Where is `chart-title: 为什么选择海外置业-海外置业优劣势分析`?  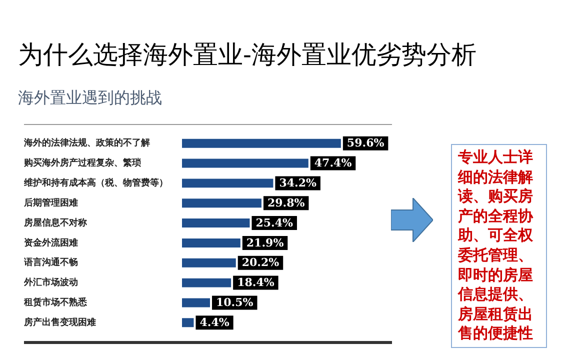 chart-title: 为什么选择海外置业-海外置业优劣势分析 is located at coordinates (247, 55).